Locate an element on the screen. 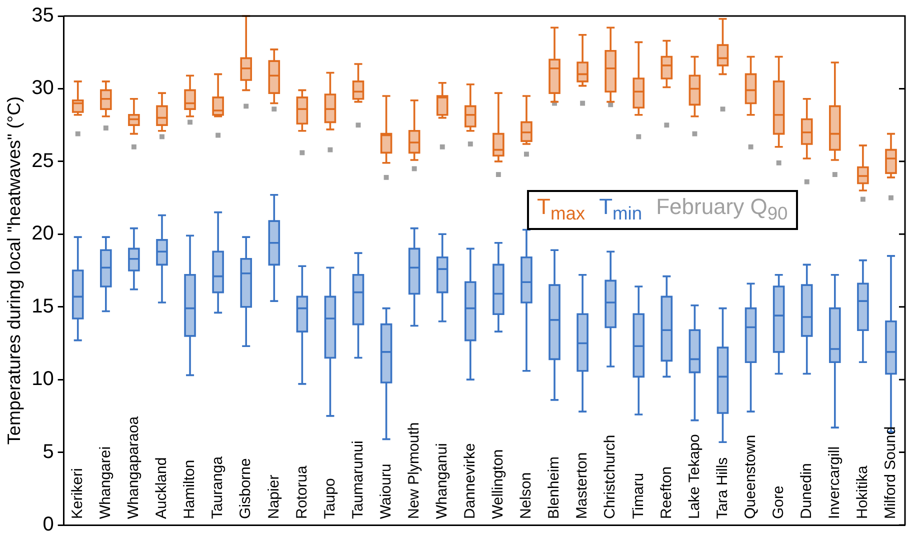 The width and height of the screenshot is (910, 541). y-tick-label: 5 is located at coordinates (48, 451).